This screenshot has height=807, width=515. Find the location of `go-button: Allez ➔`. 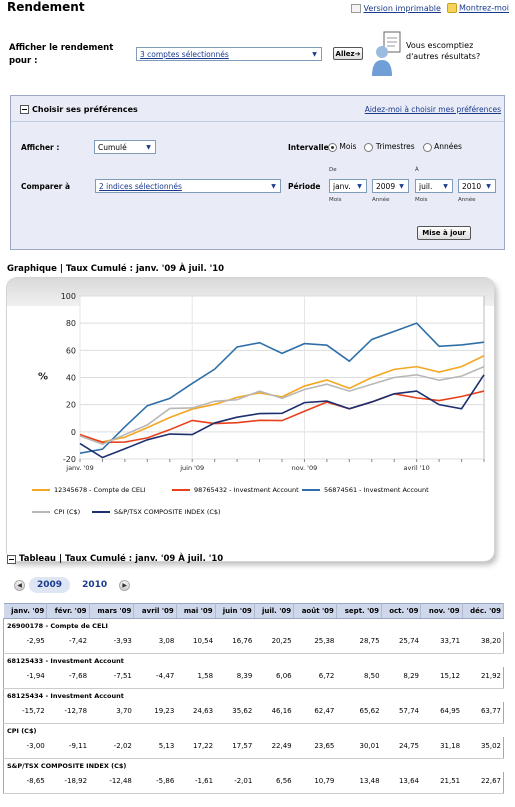

go-button: Allez ➔ is located at coordinates (348, 53).